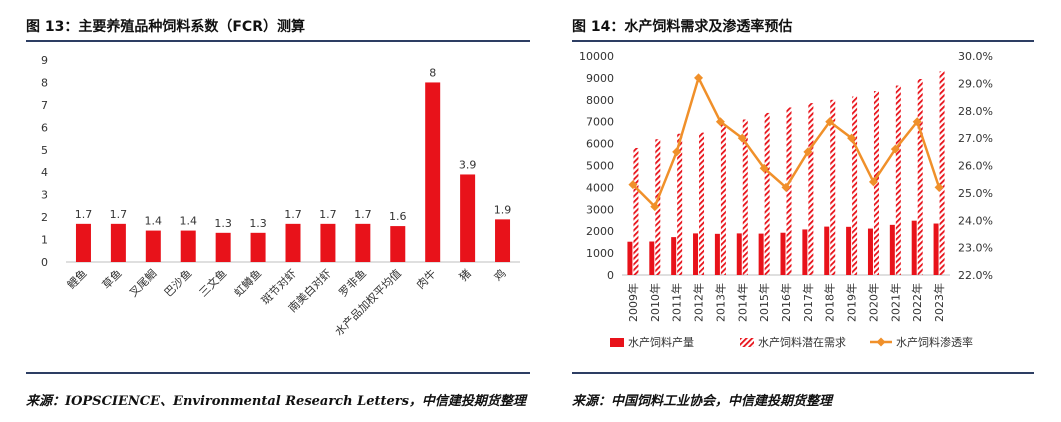  What do you see at coordinates (500, 275) in the screenshot?
I see `fcr-category-label: 鸡` at bounding box center [500, 275].